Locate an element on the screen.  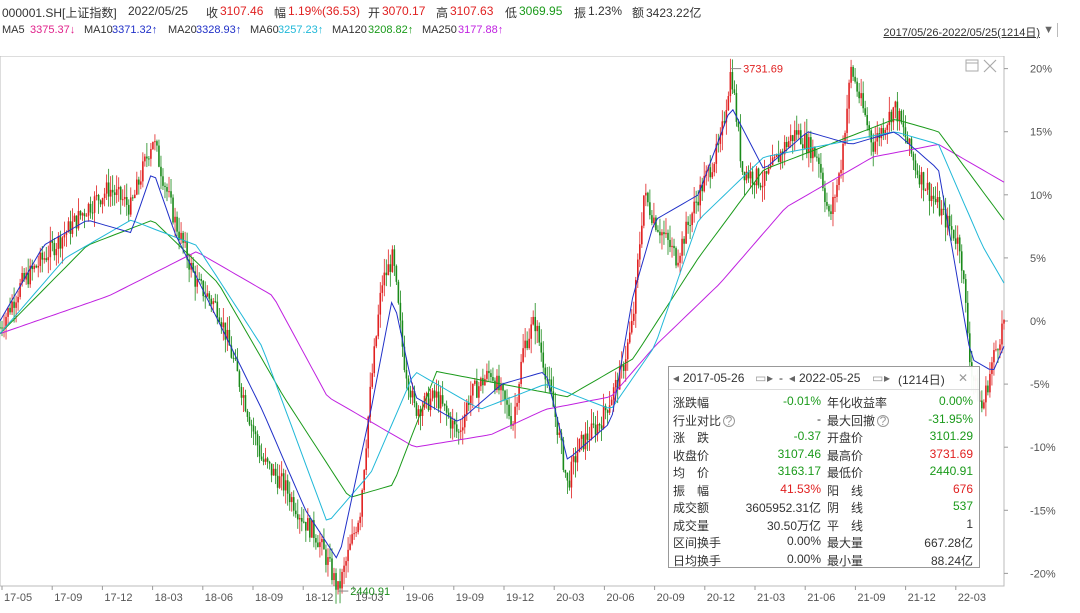
stat-label: 日均换手 is located at coordinates (697, 560).